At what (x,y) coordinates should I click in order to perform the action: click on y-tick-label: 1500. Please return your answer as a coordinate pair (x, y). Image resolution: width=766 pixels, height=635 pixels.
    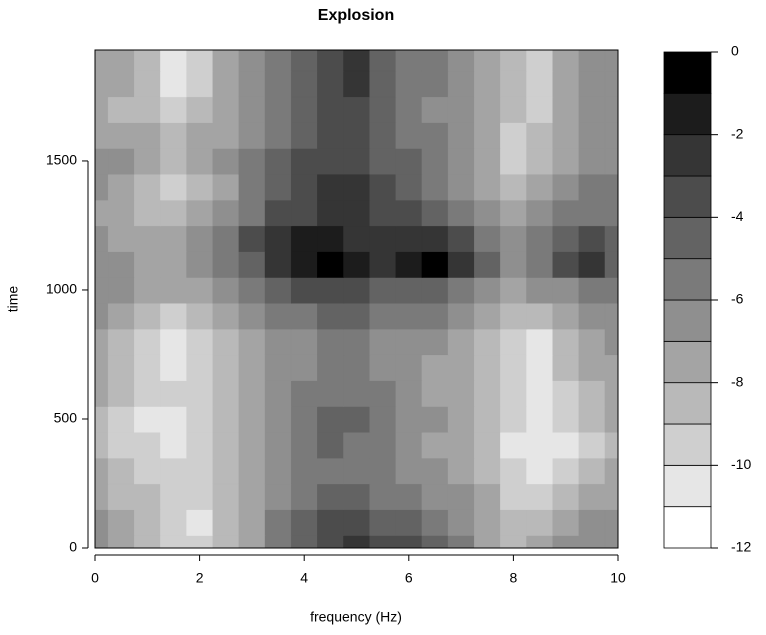
    Looking at the image, I should click on (61, 160).